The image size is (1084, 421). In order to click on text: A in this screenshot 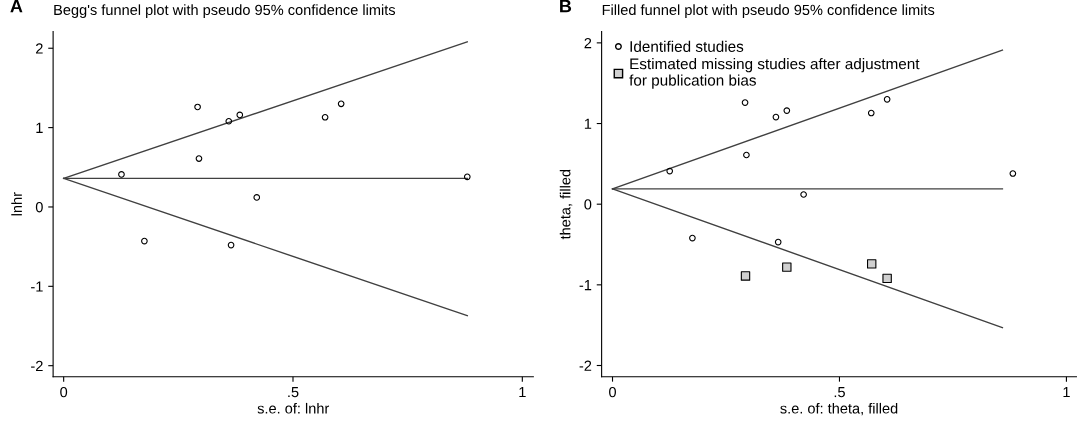, I will do `click(16, 6)`.